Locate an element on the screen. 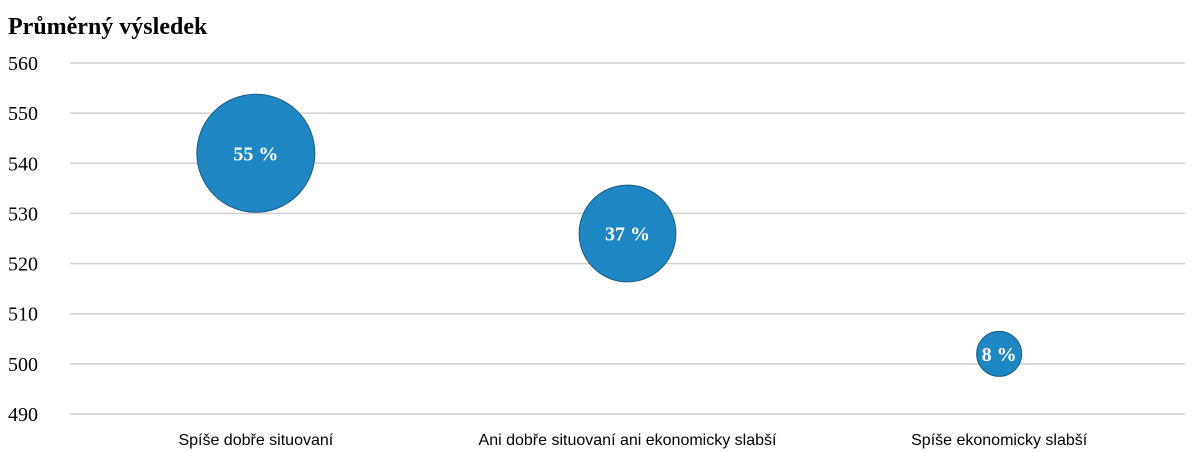 This screenshot has height=452, width=1200. bubble-label: 37 % is located at coordinates (627, 234).